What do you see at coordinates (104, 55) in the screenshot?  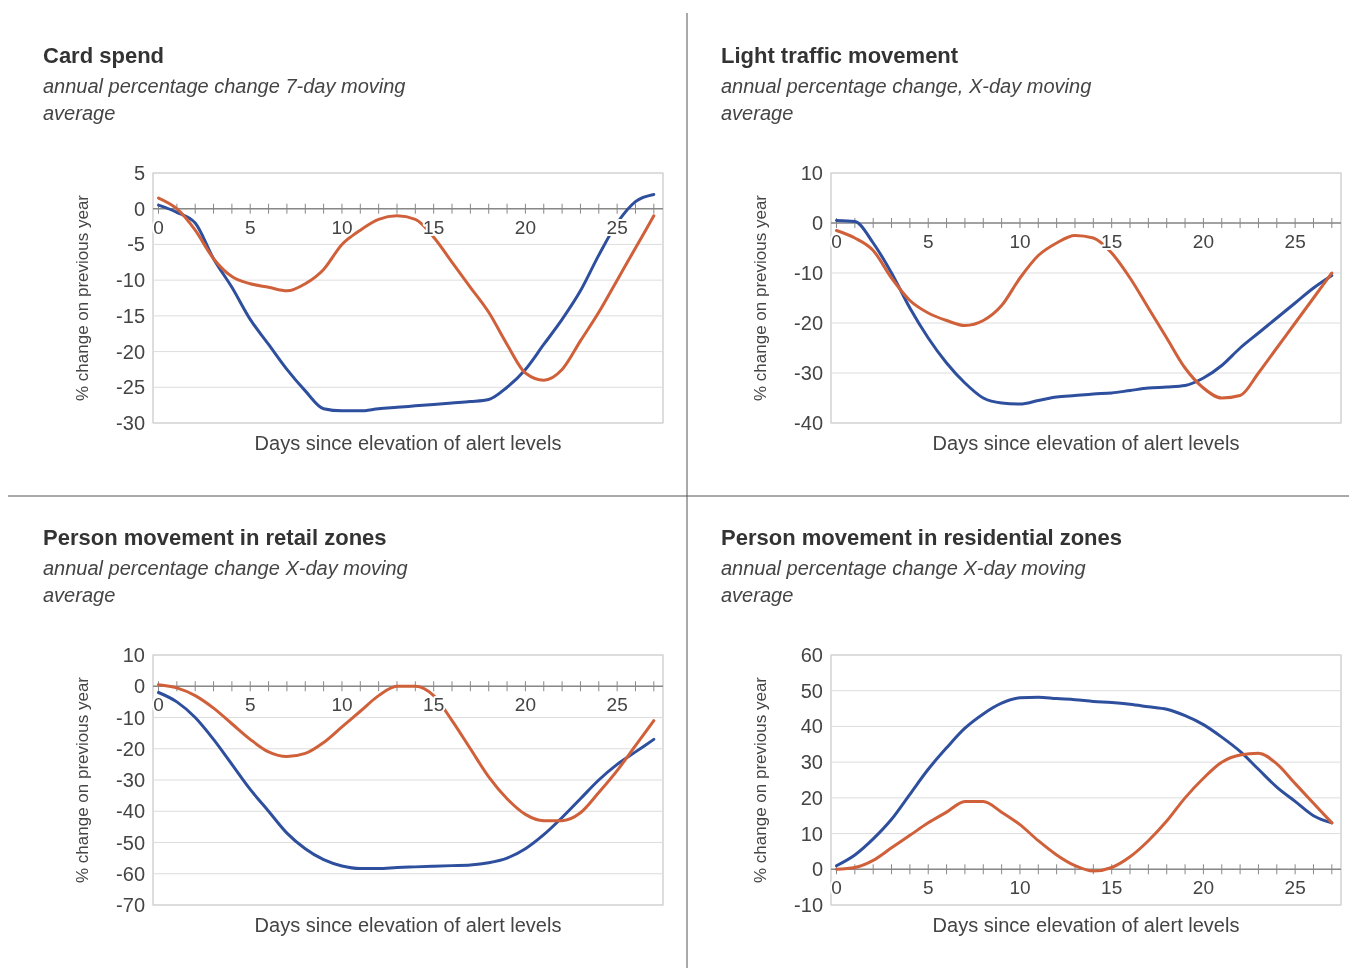 I see `chart-title: Card spend` at bounding box center [104, 55].